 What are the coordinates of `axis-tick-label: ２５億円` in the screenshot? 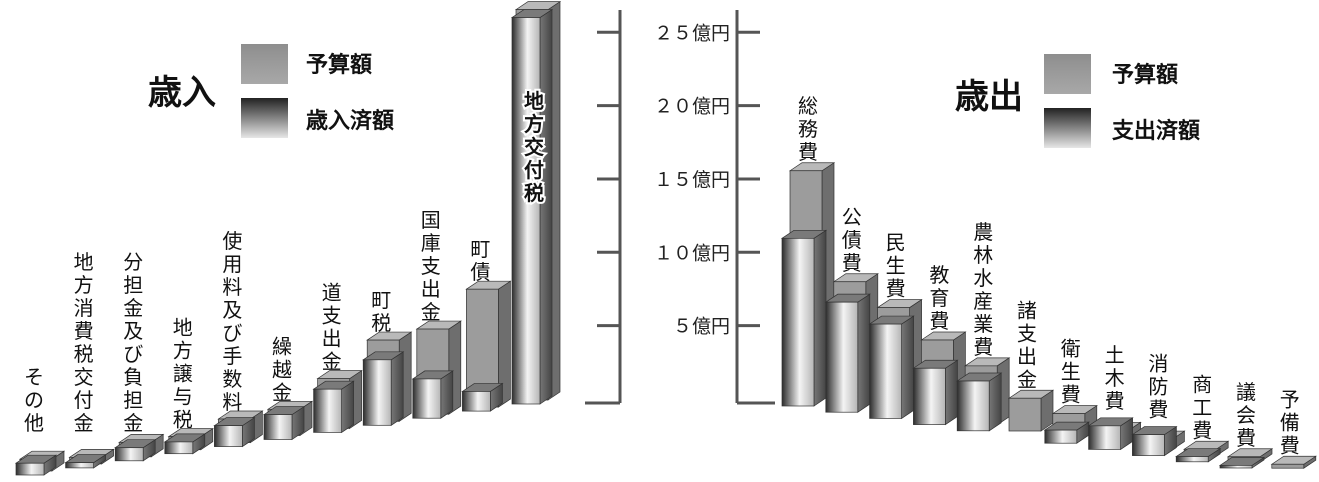 It's located at (692, 33).